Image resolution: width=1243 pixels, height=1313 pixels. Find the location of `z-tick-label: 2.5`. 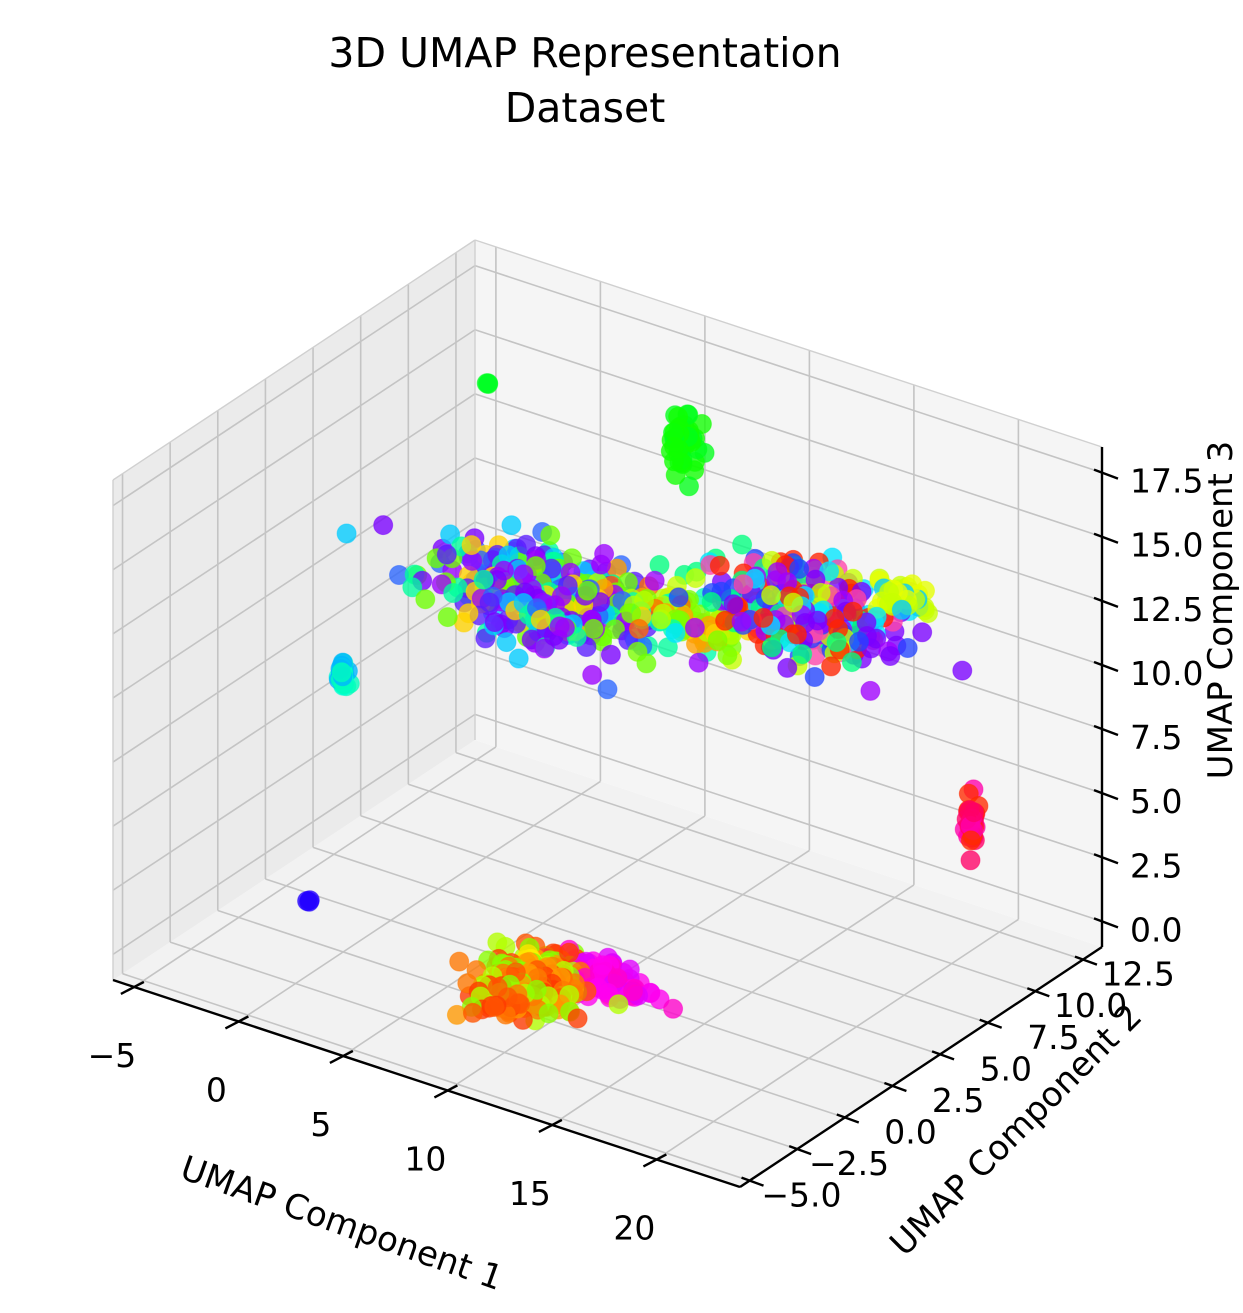

z-tick-label: 2.5 is located at coordinates (1156, 865).